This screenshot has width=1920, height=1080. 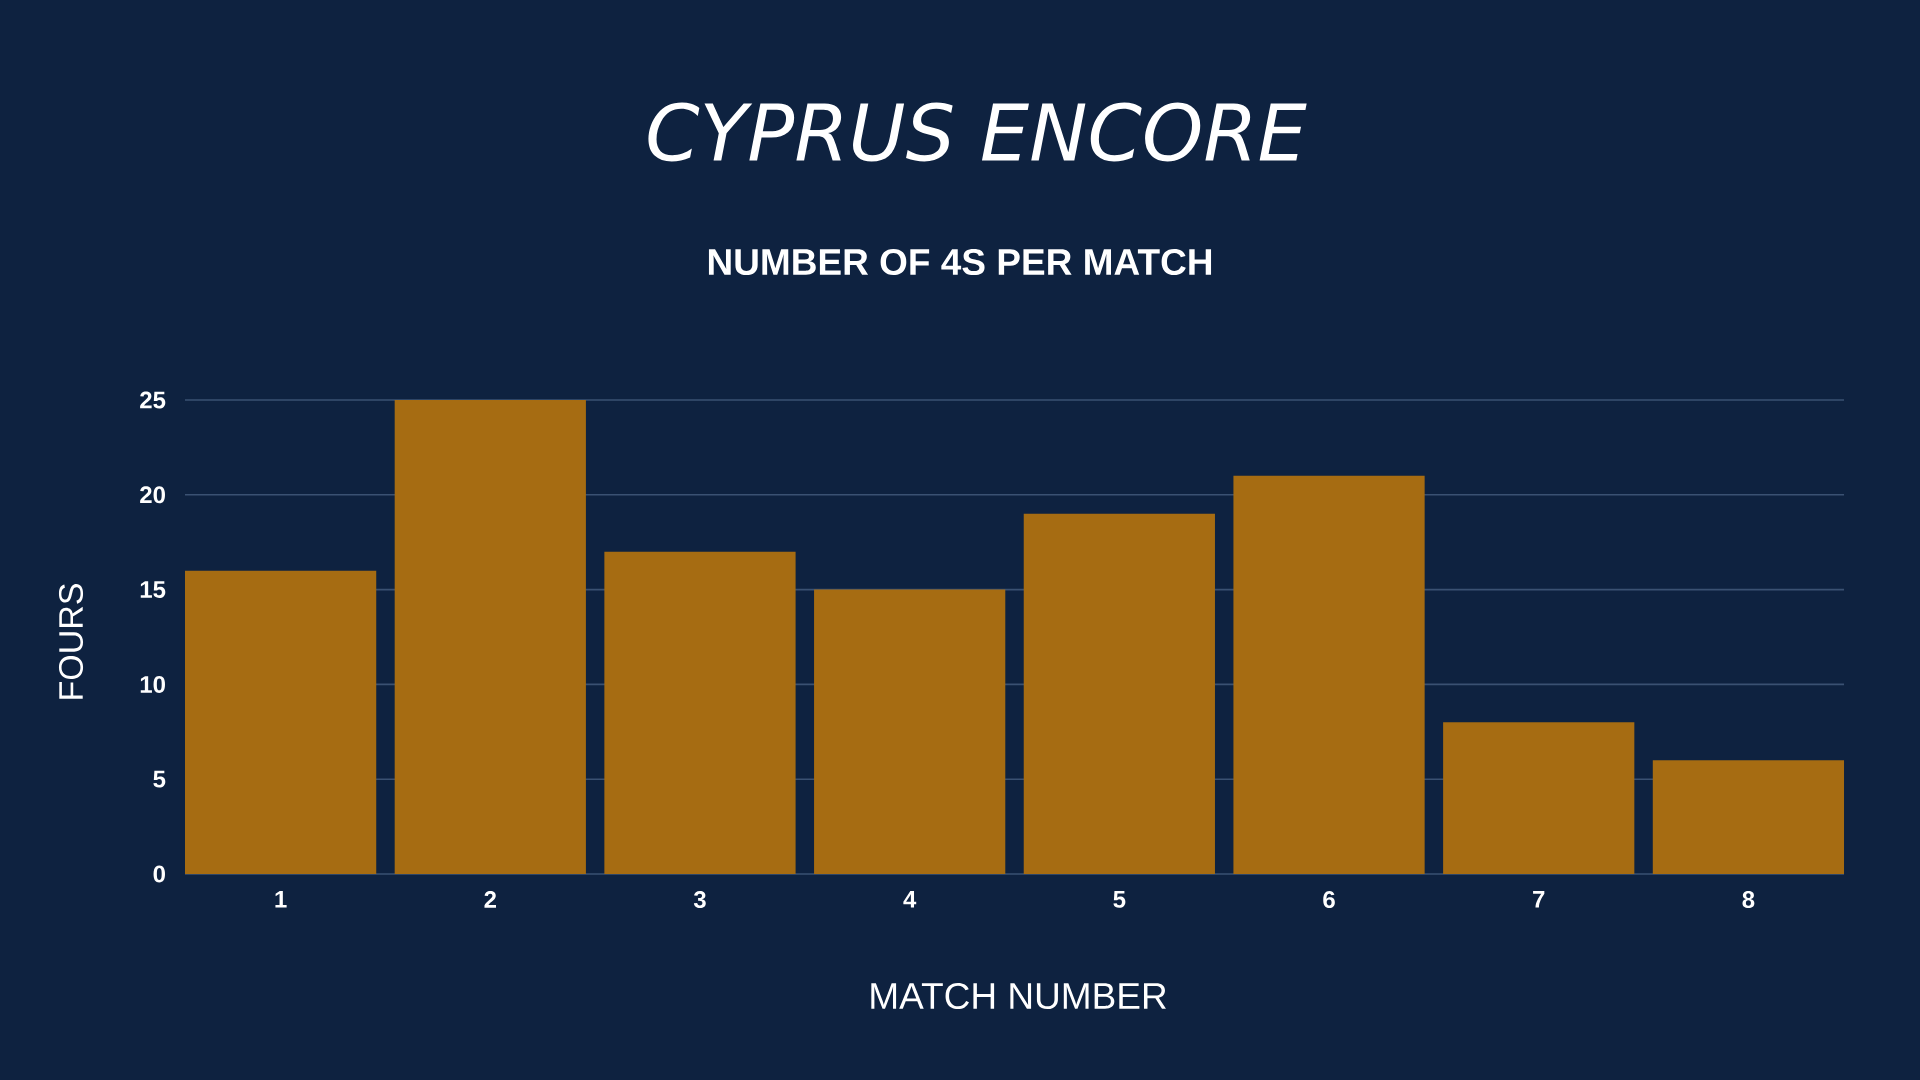 I want to click on y-tick-label: 20, so click(x=152, y=495).